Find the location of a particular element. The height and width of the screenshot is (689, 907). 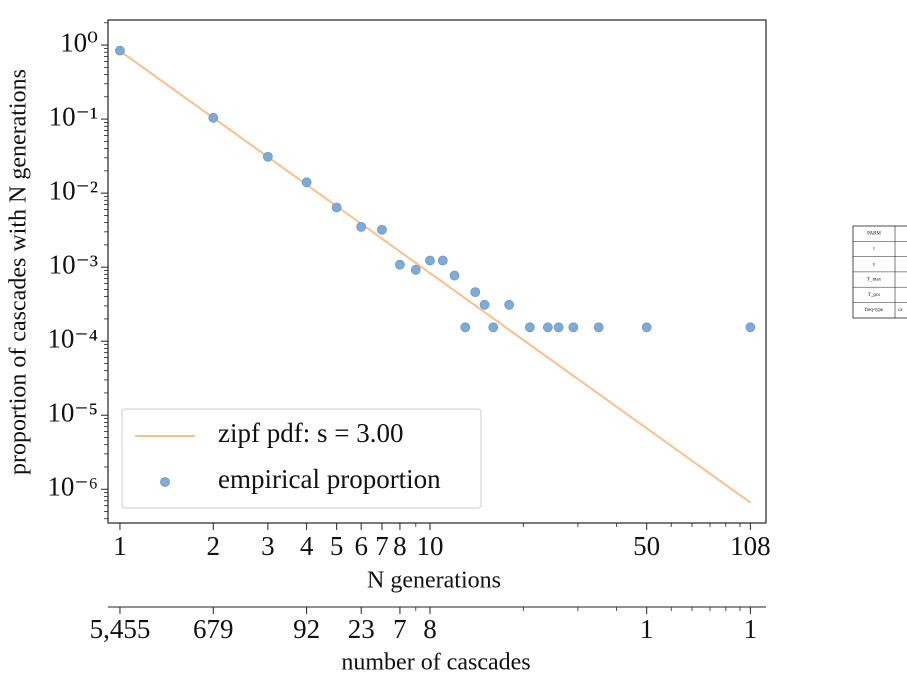

table-cell: ca is located at coordinates (900, 310).